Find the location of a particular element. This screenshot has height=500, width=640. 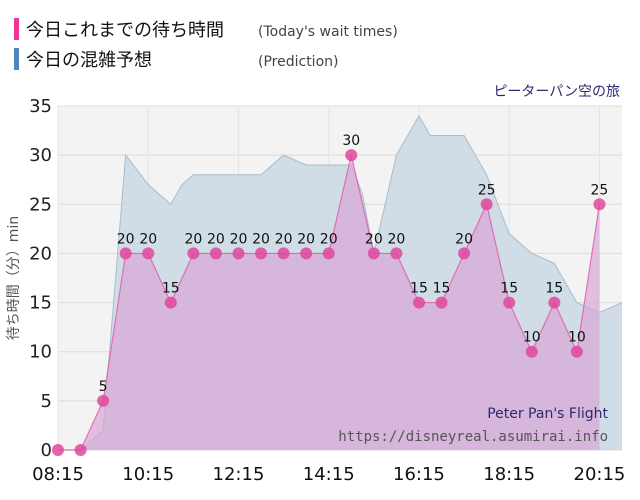

x-tick-label: 08:15 is located at coordinates (58, 474).